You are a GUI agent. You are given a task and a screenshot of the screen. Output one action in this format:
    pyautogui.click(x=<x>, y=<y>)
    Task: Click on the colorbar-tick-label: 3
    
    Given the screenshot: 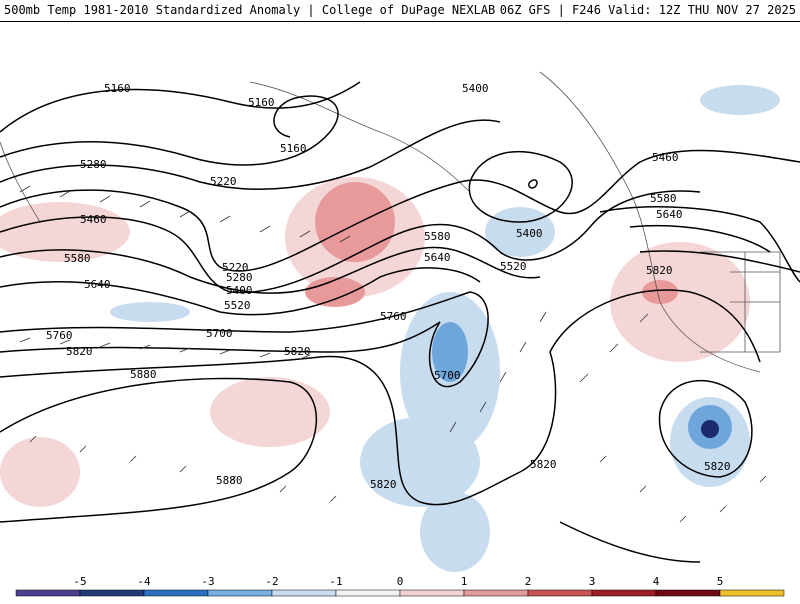 What is the action you would take?
    pyautogui.click(x=592, y=581)
    